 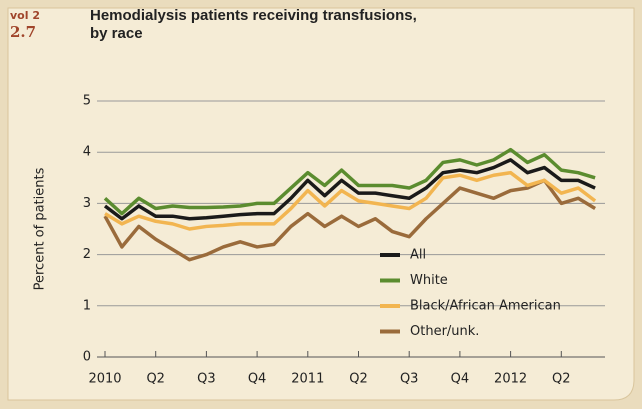 I want to click on x-tick-label: 2011, so click(x=307, y=379).